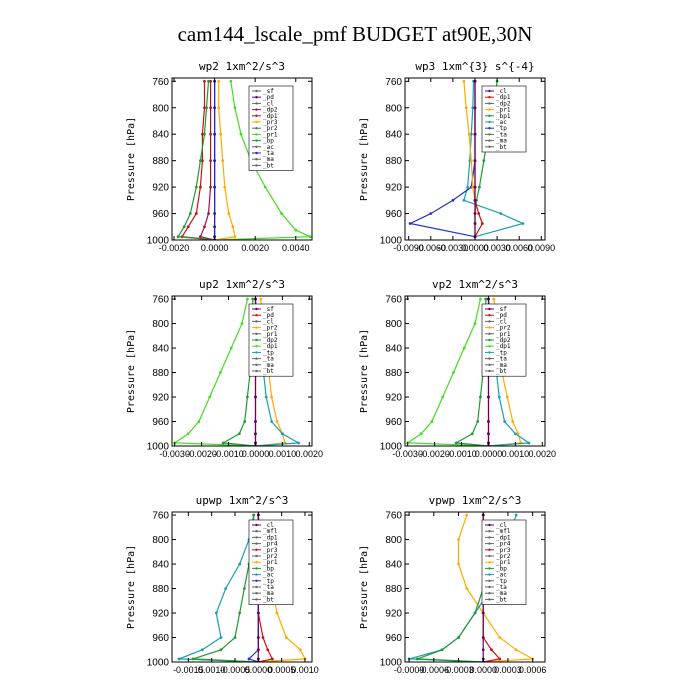 The height and width of the screenshot is (700, 700). Describe the element at coordinates (268, 568) in the screenshot. I see `legend-label: _bp` at that location.